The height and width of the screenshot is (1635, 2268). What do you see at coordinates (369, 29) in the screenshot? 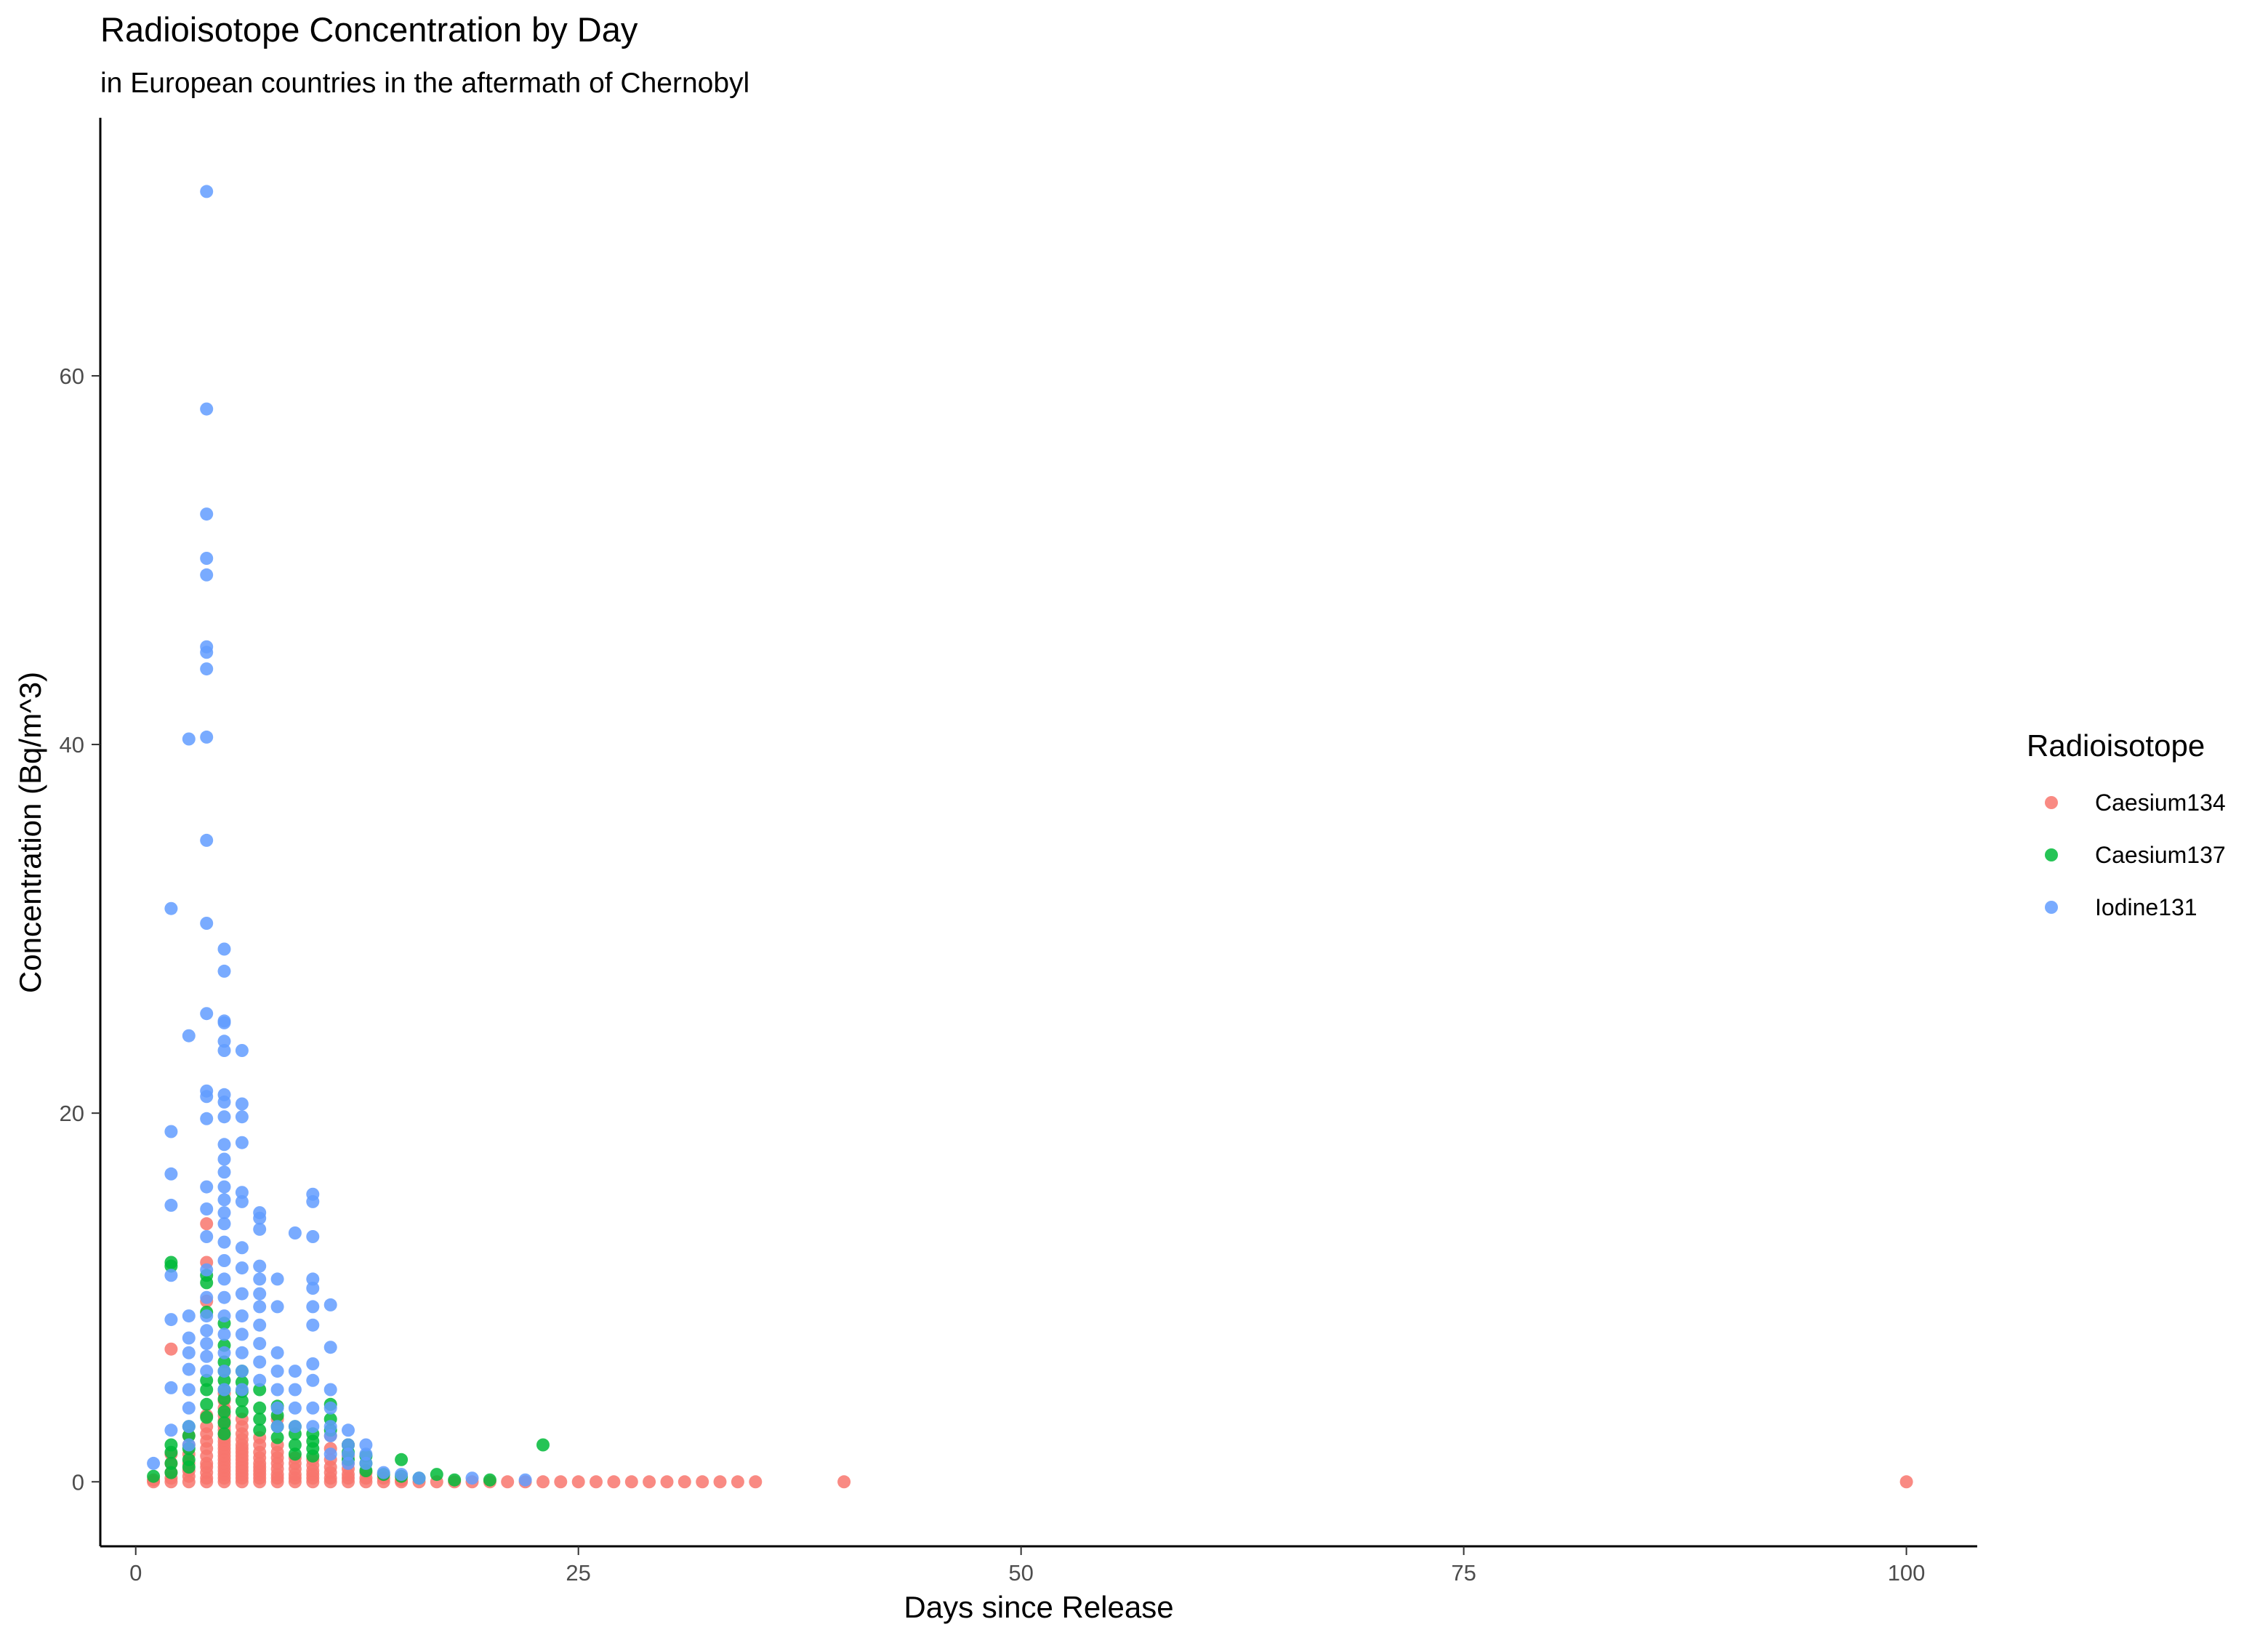
I see `chart-title: Radioisotope Concentration by Day` at bounding box center [369, 29].